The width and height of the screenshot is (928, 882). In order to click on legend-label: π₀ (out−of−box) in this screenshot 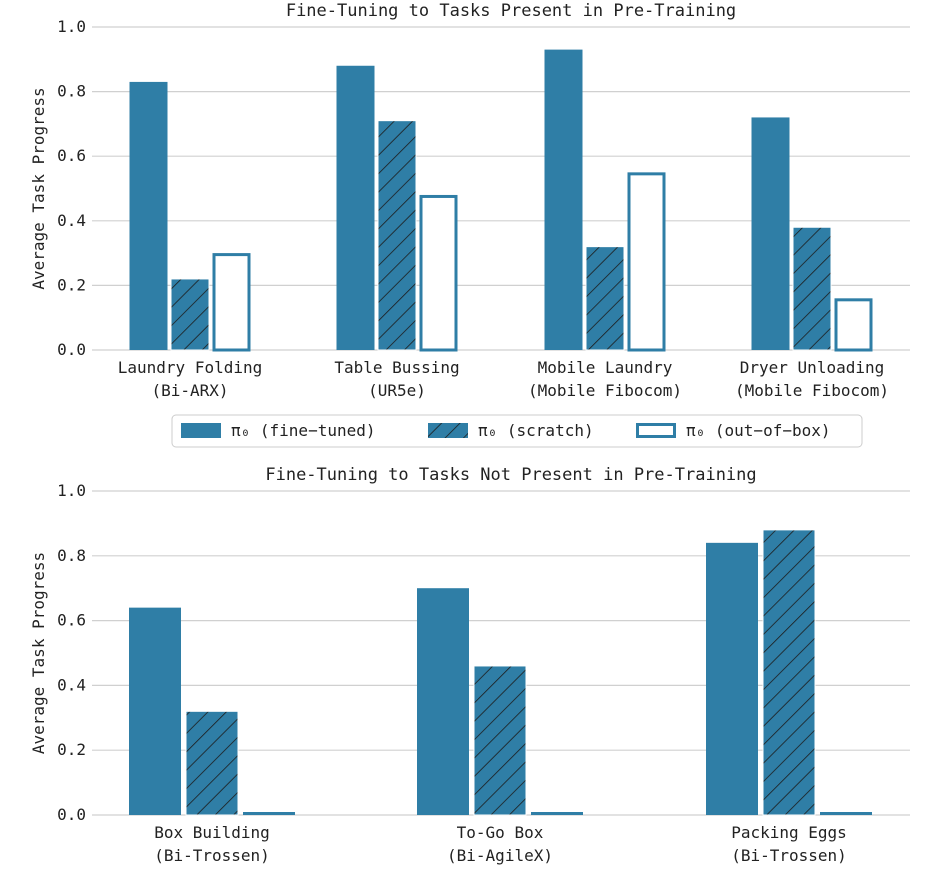, I will do `click(758, 430)`.